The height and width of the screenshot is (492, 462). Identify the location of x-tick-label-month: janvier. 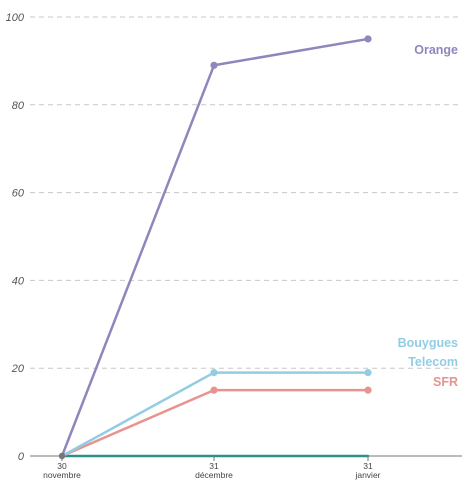
(367, 475).